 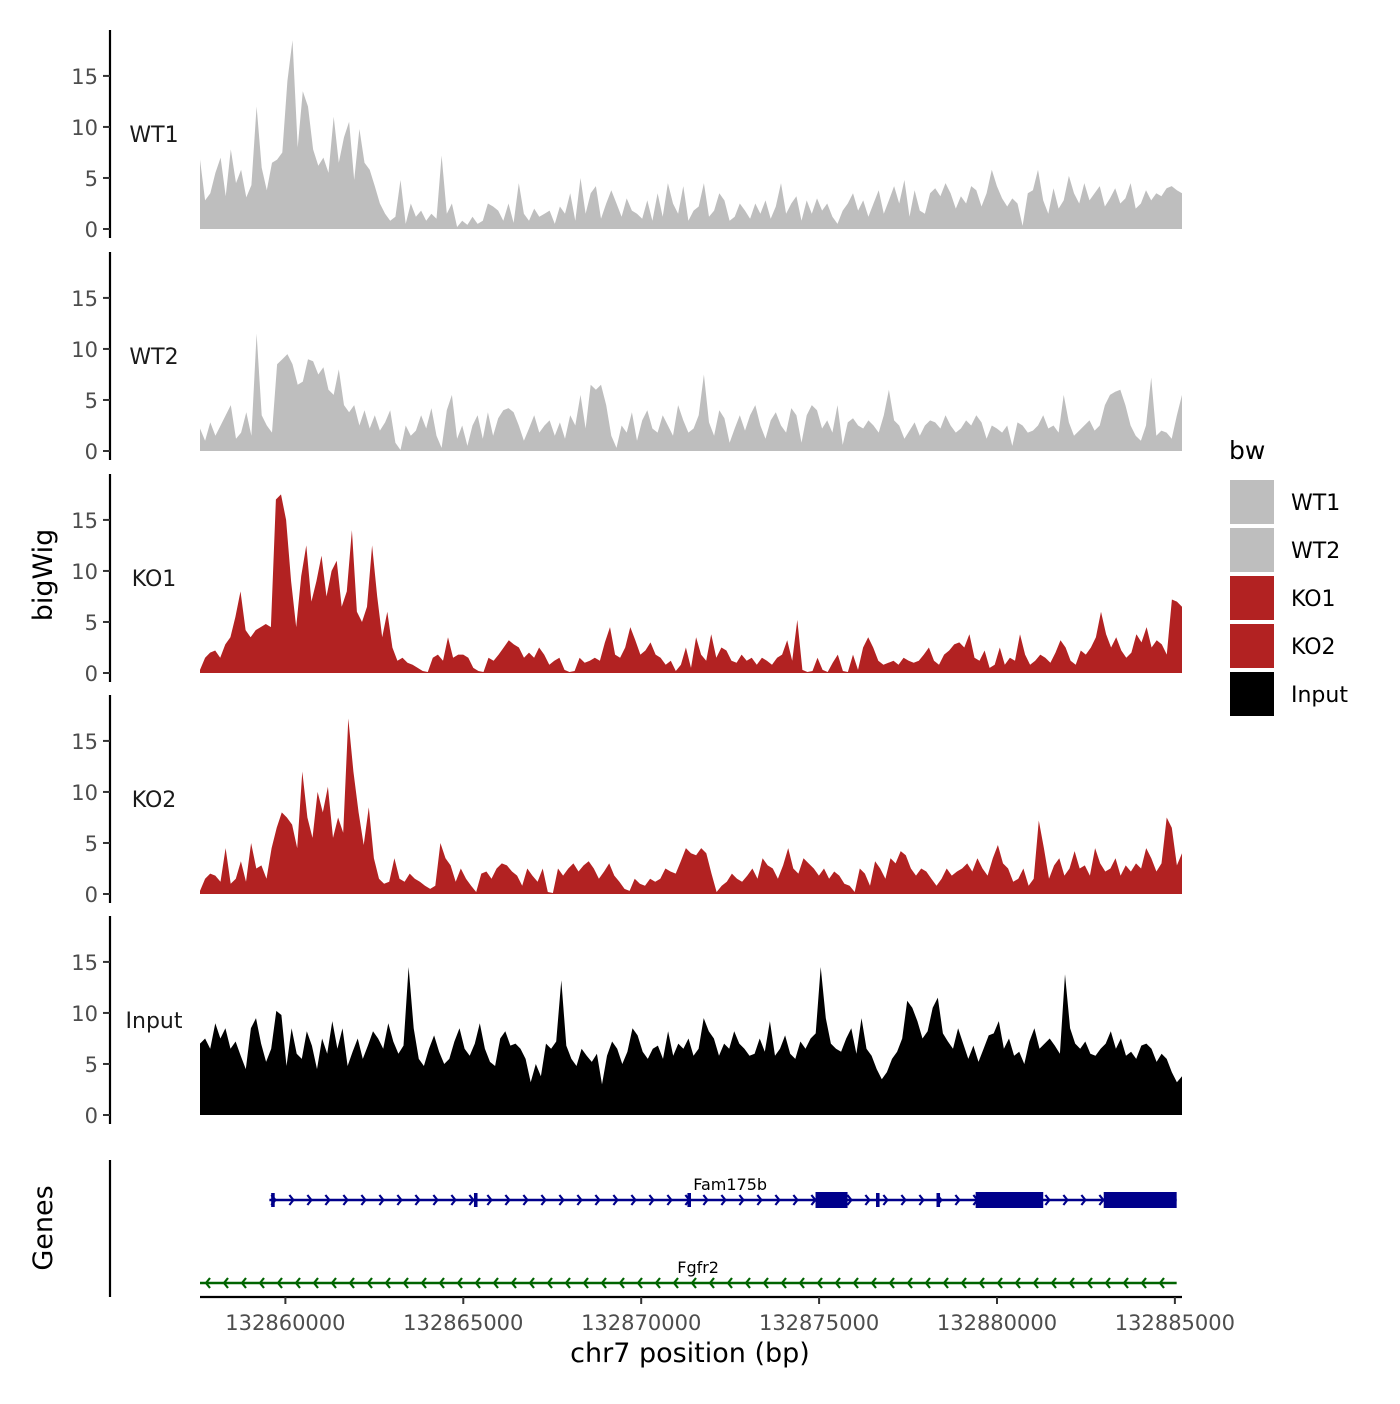 What do you see at coordinates (1285, 550) in the screenshot?
I see `legend-item-wt2: WT2` at bounding box center [1285, 550].